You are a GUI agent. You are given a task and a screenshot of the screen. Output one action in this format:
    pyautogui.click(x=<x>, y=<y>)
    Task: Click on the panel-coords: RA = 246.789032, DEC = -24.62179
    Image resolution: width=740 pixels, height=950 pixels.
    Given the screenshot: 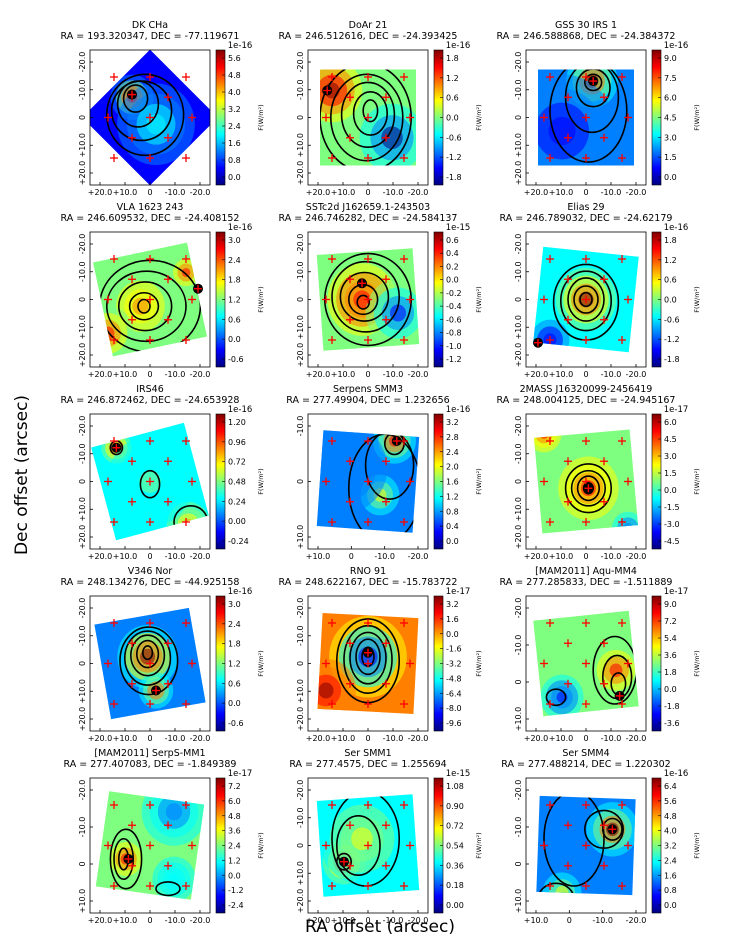 What is the action you would take?
    pyautogui.click(x=586, y=218)
    